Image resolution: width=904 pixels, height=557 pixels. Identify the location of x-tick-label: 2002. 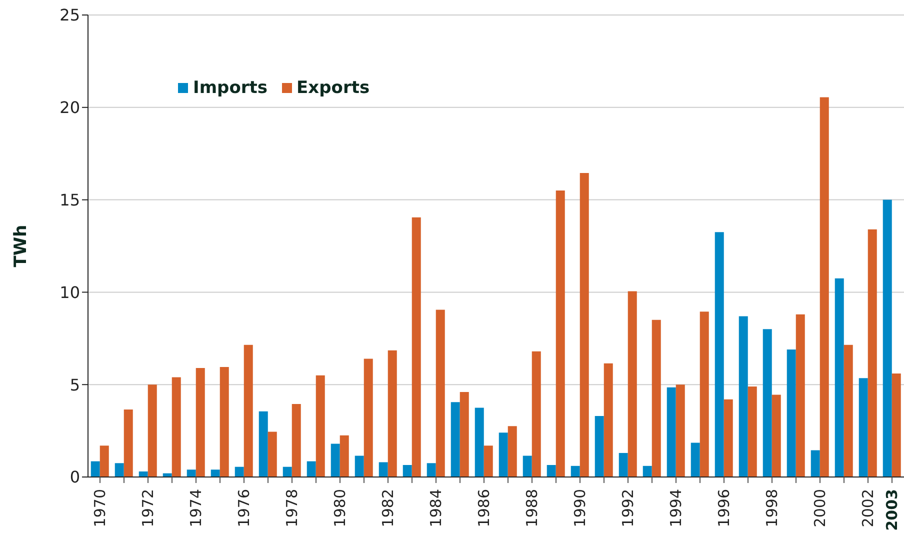
(868, 508).